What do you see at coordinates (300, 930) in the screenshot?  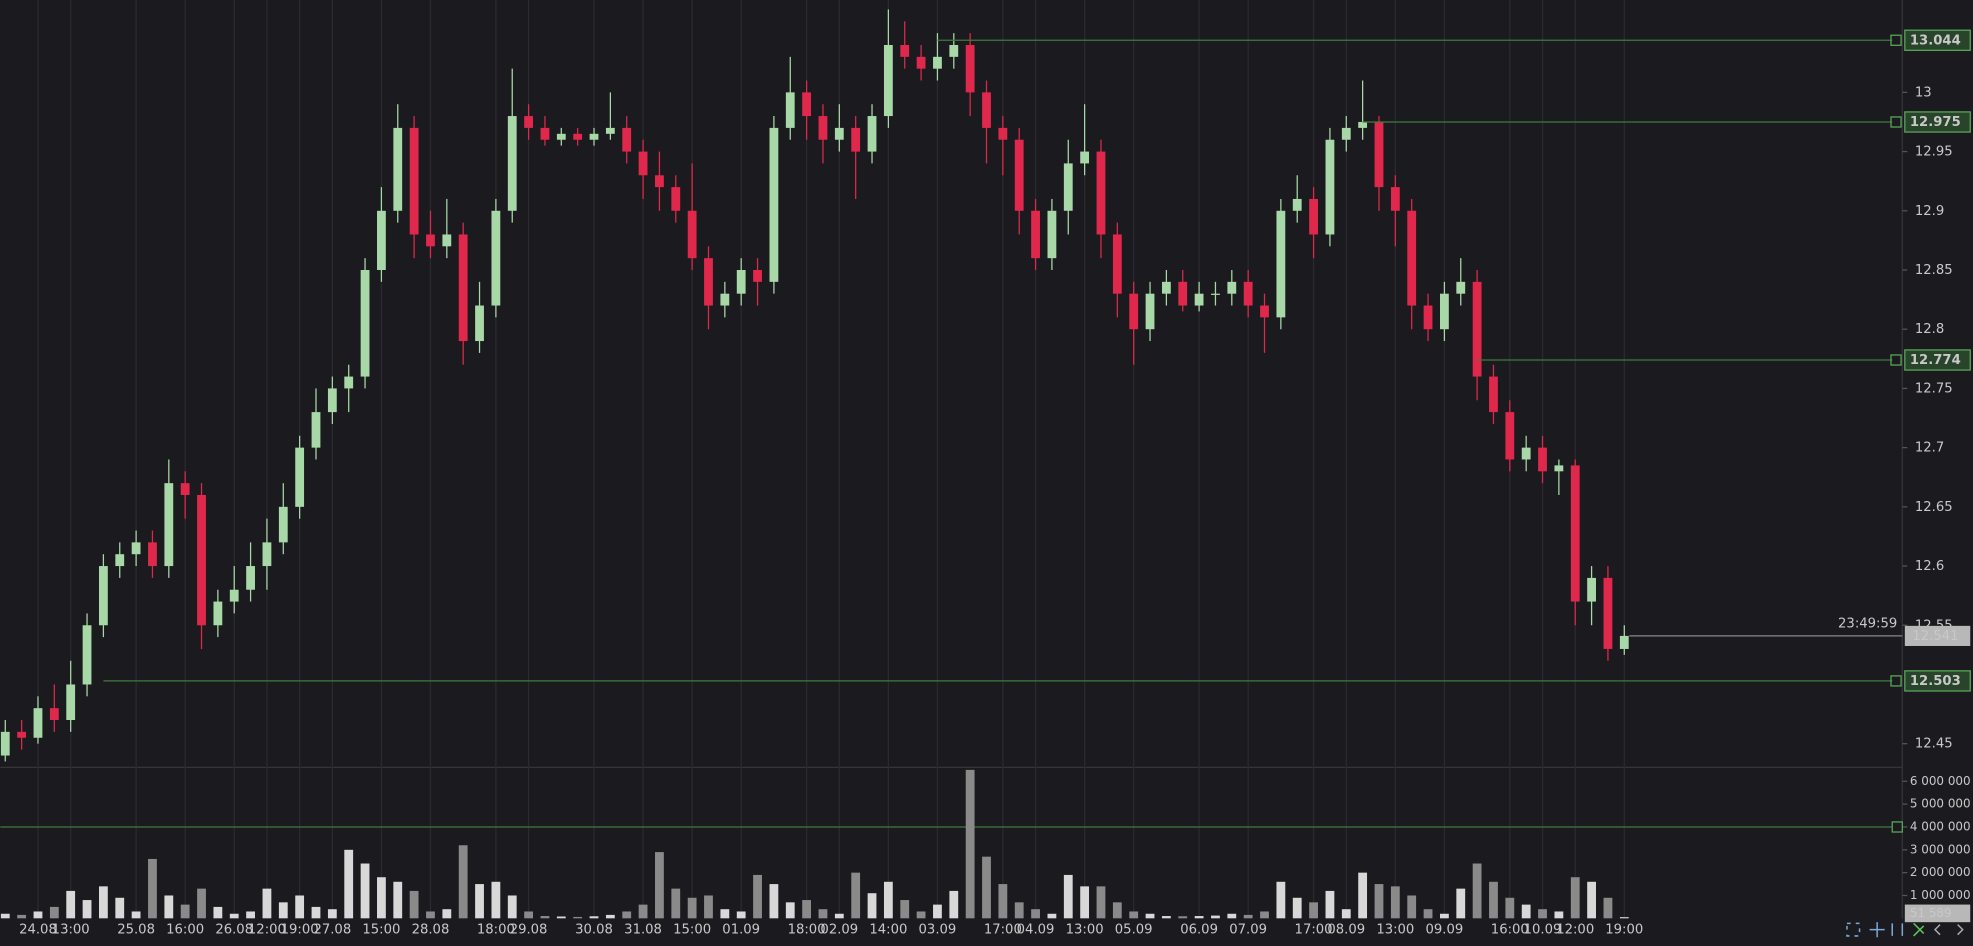 I see `time-label: 19:00` at bounding box center [300, 930].